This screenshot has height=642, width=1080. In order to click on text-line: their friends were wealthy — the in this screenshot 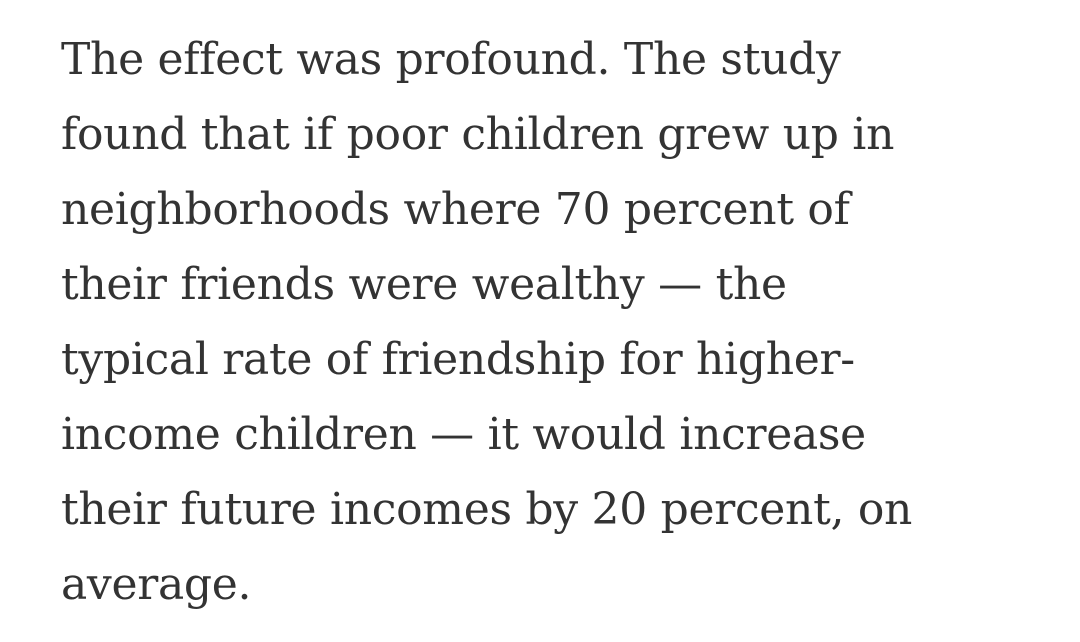, I will do `click(424, 284)`.